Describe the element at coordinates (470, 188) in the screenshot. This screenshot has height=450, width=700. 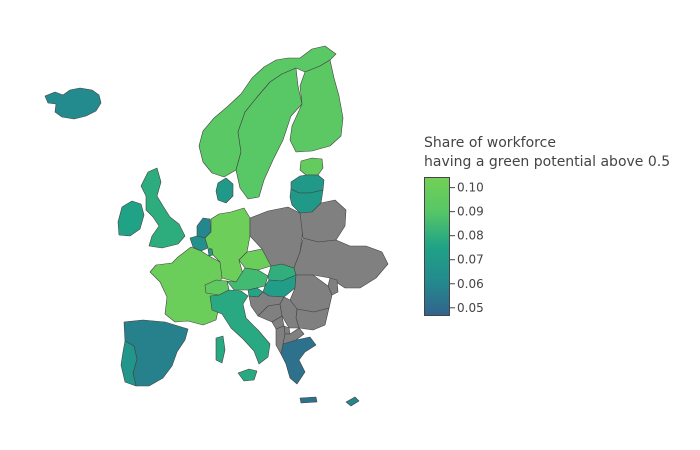
I see `colorbar-tick-label: 0.10` at that location.